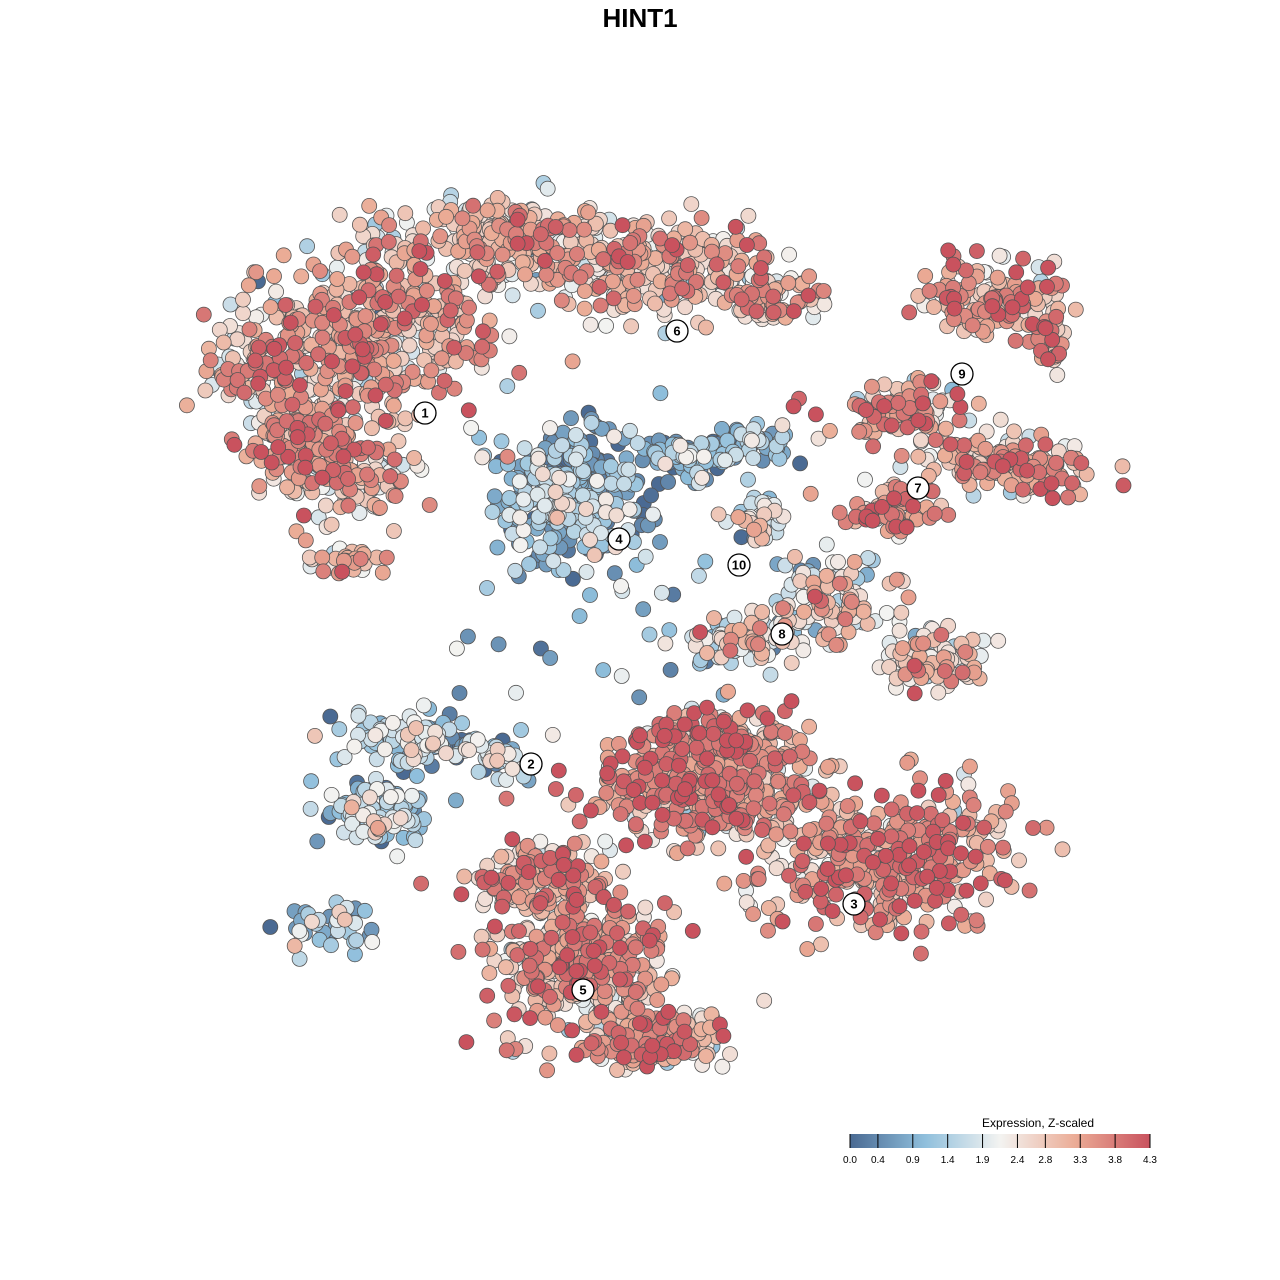  Describe the element at coordinates (583, 990) in the screenshot. I see `cluster-label-5: 5` at that location.